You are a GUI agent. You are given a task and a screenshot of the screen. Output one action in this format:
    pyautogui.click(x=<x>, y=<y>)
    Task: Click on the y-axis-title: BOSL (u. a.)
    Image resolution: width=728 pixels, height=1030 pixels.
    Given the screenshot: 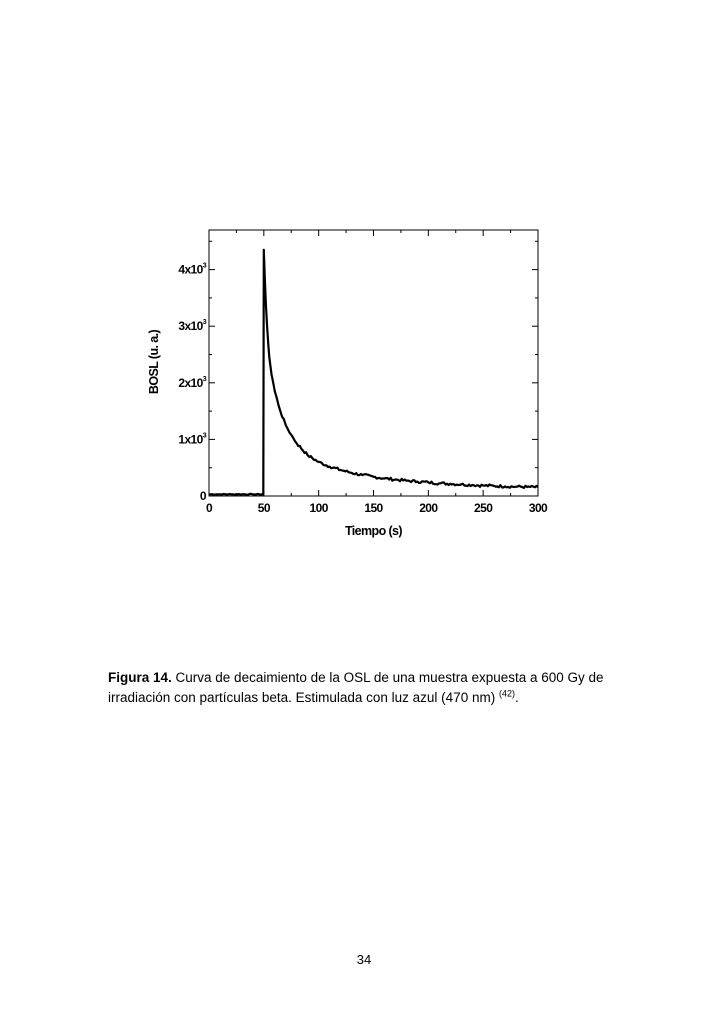 What is the action you would take?
    pyautogui.click(x=154, y=362)
    